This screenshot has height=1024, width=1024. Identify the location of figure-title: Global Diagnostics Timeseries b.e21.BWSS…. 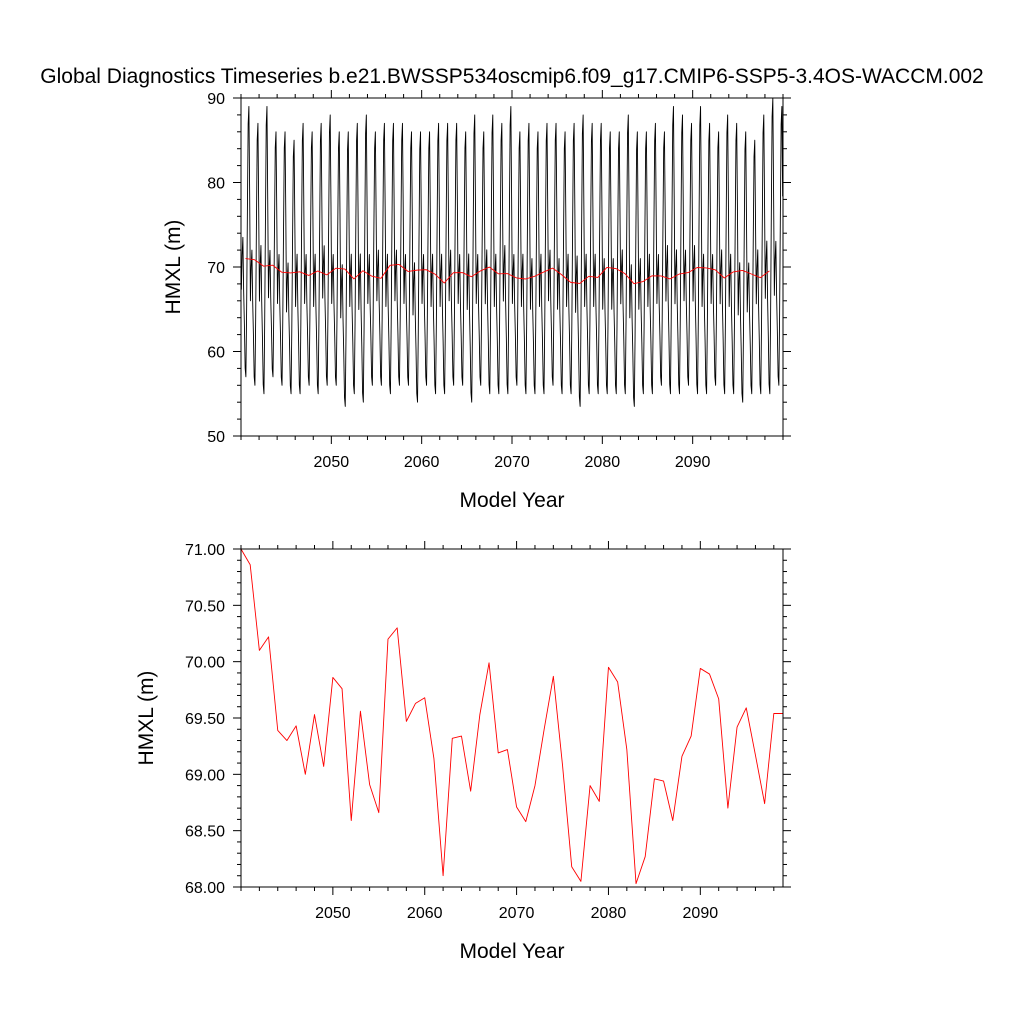
(511, 76).